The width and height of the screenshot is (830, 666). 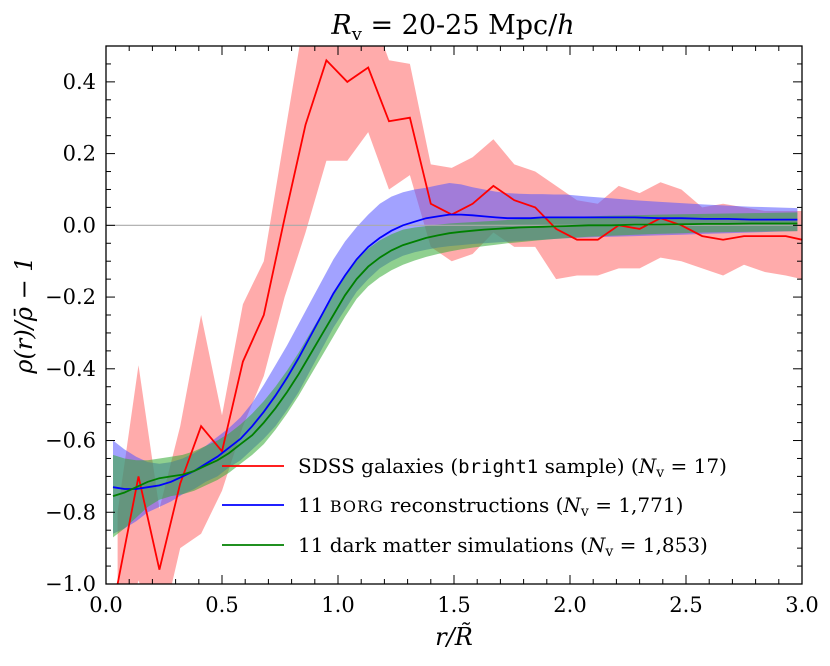 I want to click on legend-label-dm: 11 dark matter simulations (Nv = 1,853), so click(x=503, y=546).